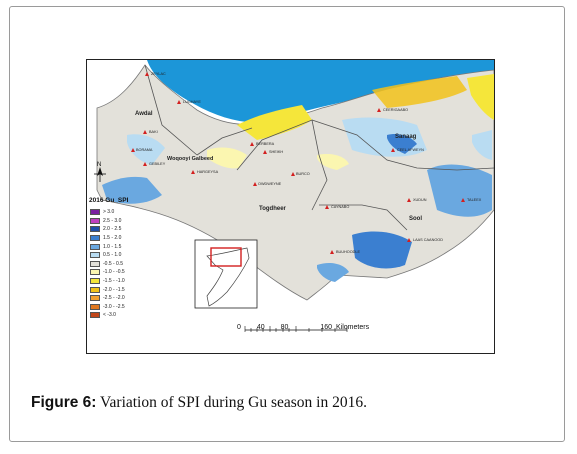  Describe the element at coordinates (226, 257) in the screenshot. I see `inset-highlight` at that location.